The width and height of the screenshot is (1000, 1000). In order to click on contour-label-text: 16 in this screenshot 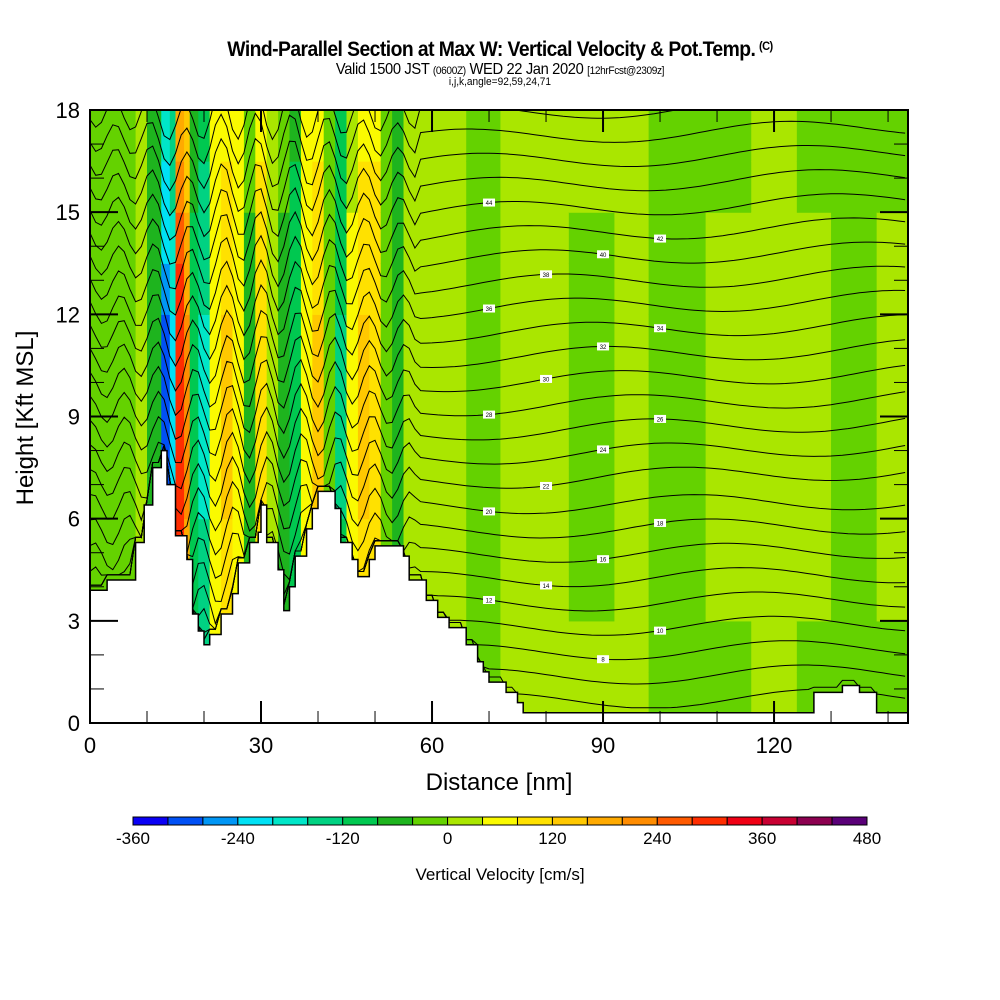, I will do `click(603, 561)`.